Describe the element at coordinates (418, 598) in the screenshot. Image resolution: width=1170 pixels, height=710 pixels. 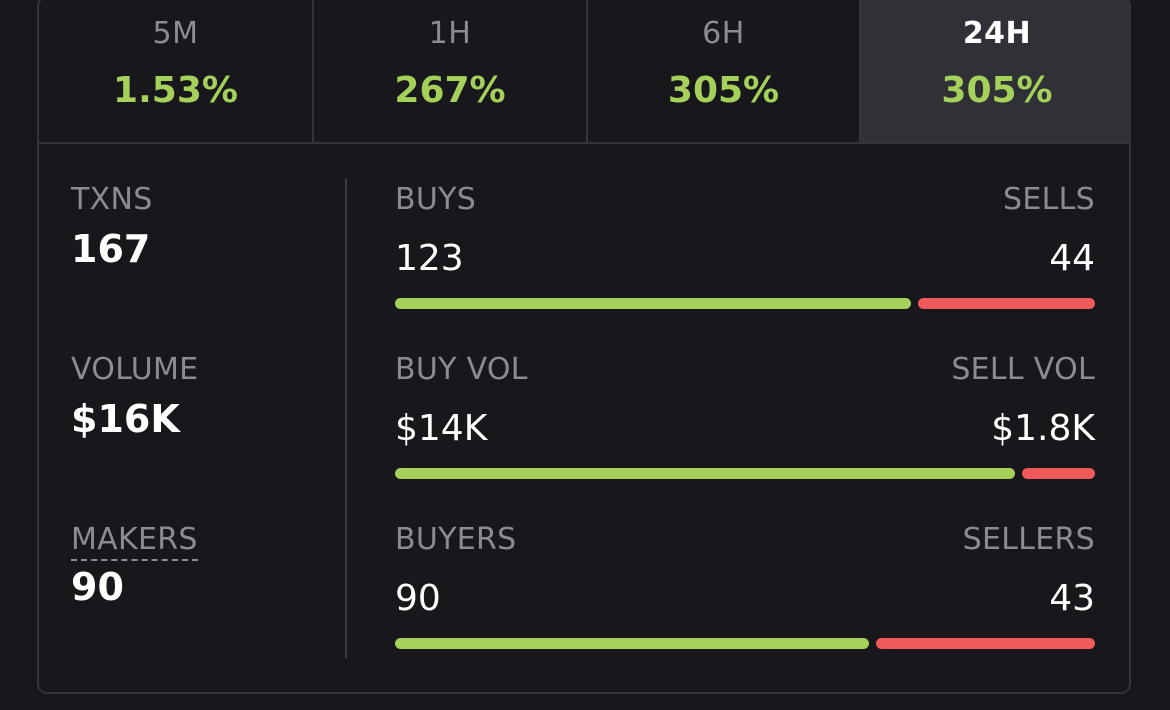
I see `buyers-value: 90` at that location.